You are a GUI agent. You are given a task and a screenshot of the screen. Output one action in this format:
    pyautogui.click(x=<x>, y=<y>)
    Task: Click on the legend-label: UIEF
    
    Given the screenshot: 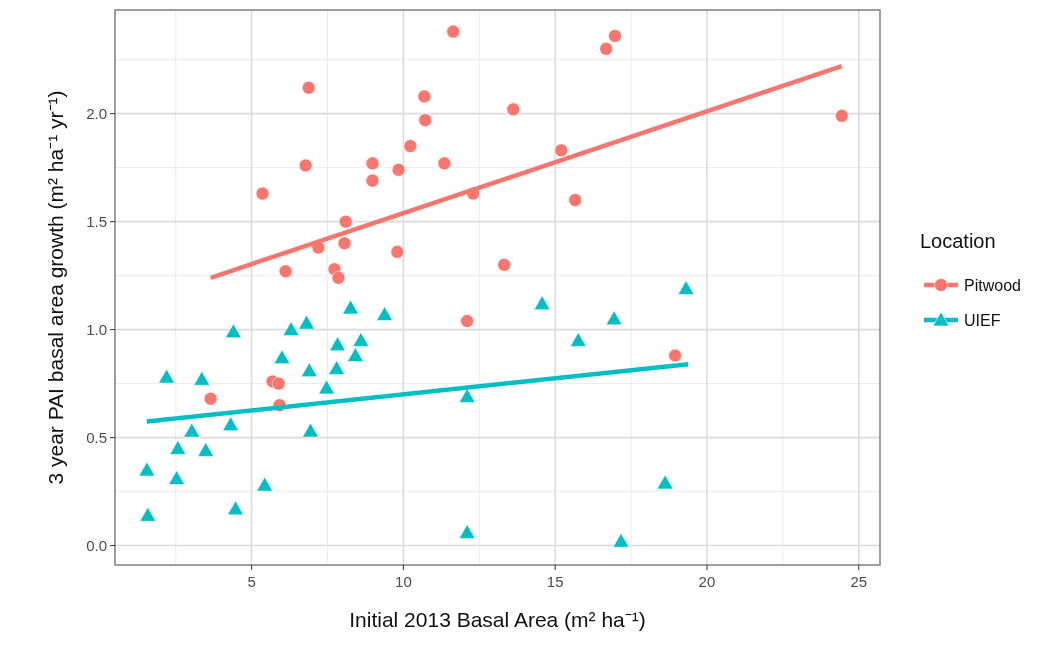 What is the action you would take?
    pyautogui.click(x=982, y=320)
    